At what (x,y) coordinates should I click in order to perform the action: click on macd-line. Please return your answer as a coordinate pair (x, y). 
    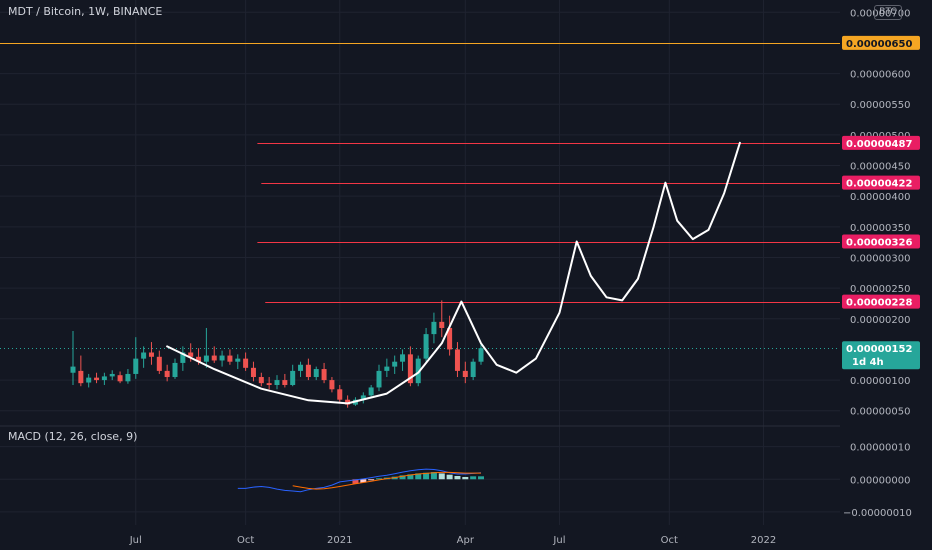
    Looking at the image, I should click on (359, 480).